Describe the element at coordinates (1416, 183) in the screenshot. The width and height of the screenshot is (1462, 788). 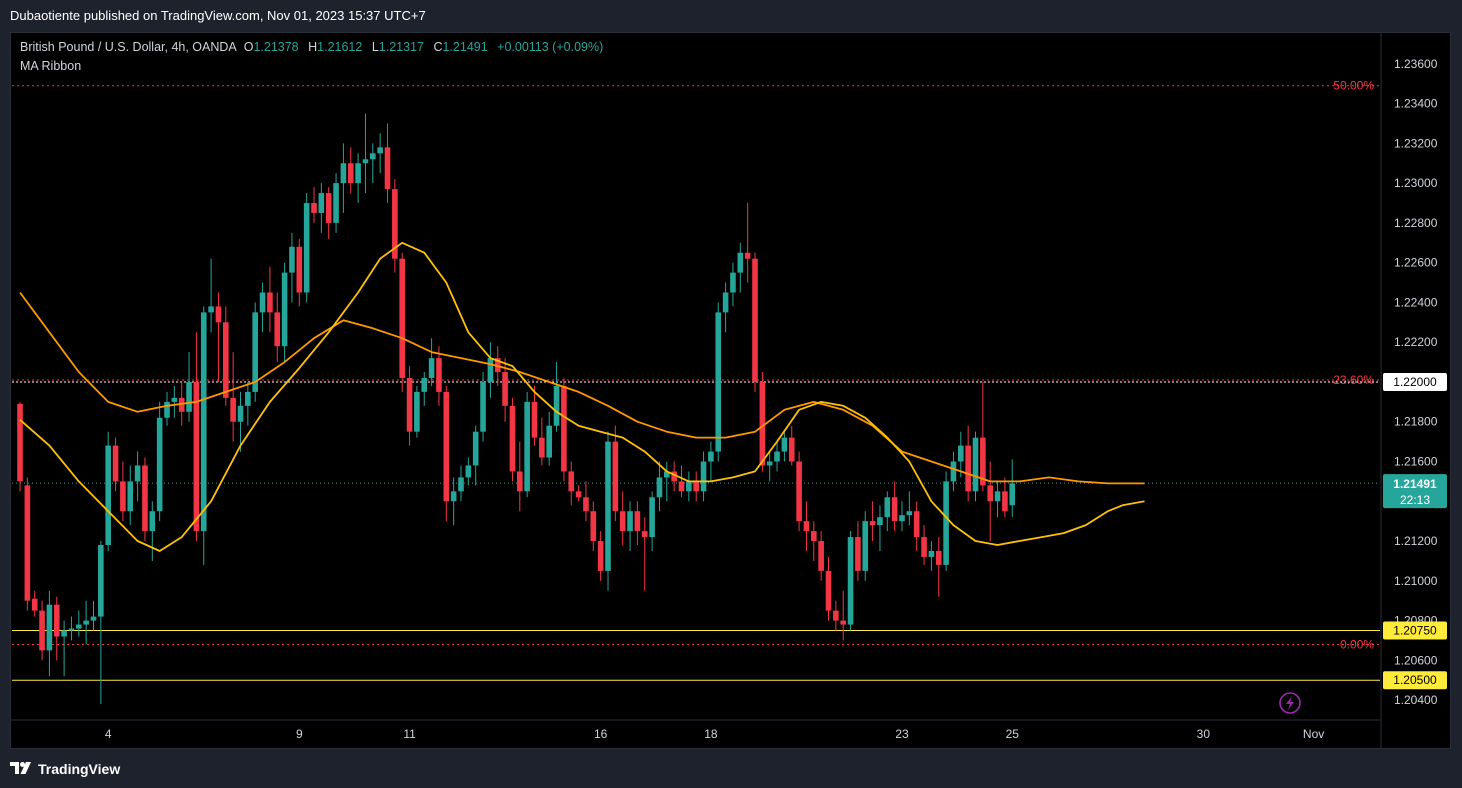
I see `price-tick-label: 1.23000` at that location.